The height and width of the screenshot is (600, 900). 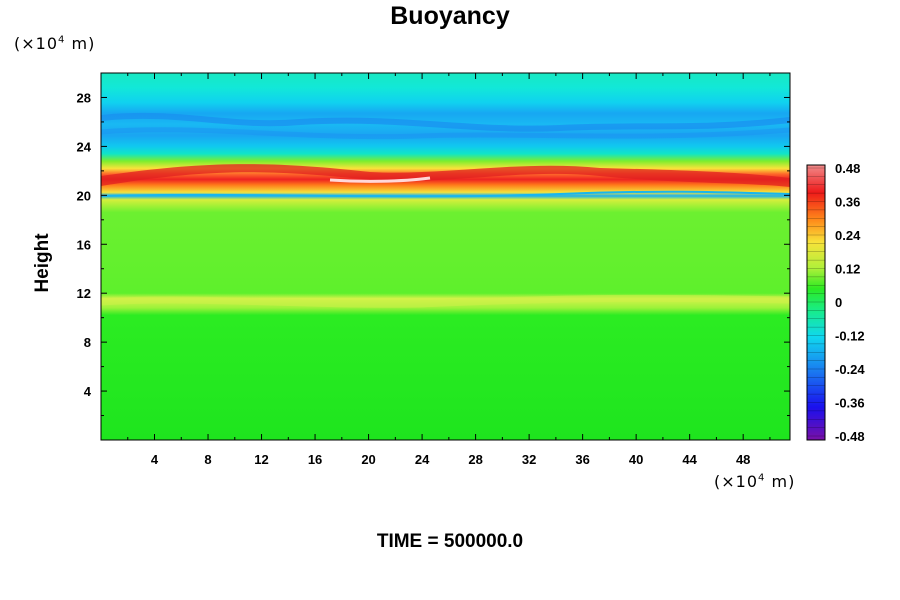 I want to click on time-label: TIME = 500000.0, so click(x=450, y=541).